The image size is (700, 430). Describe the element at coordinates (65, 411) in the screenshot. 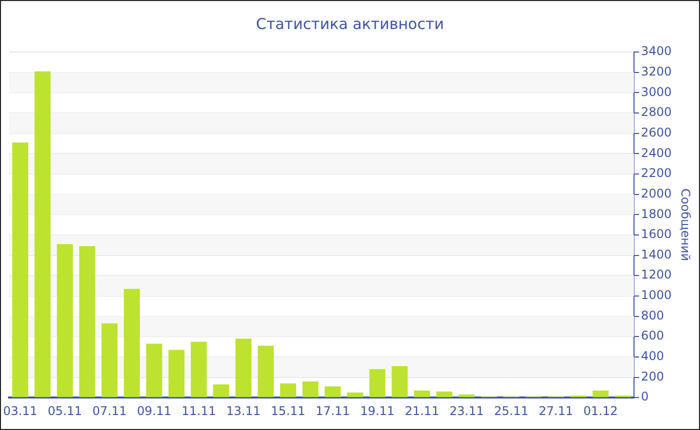

I see `x-tick-label: 05.11` at that location.